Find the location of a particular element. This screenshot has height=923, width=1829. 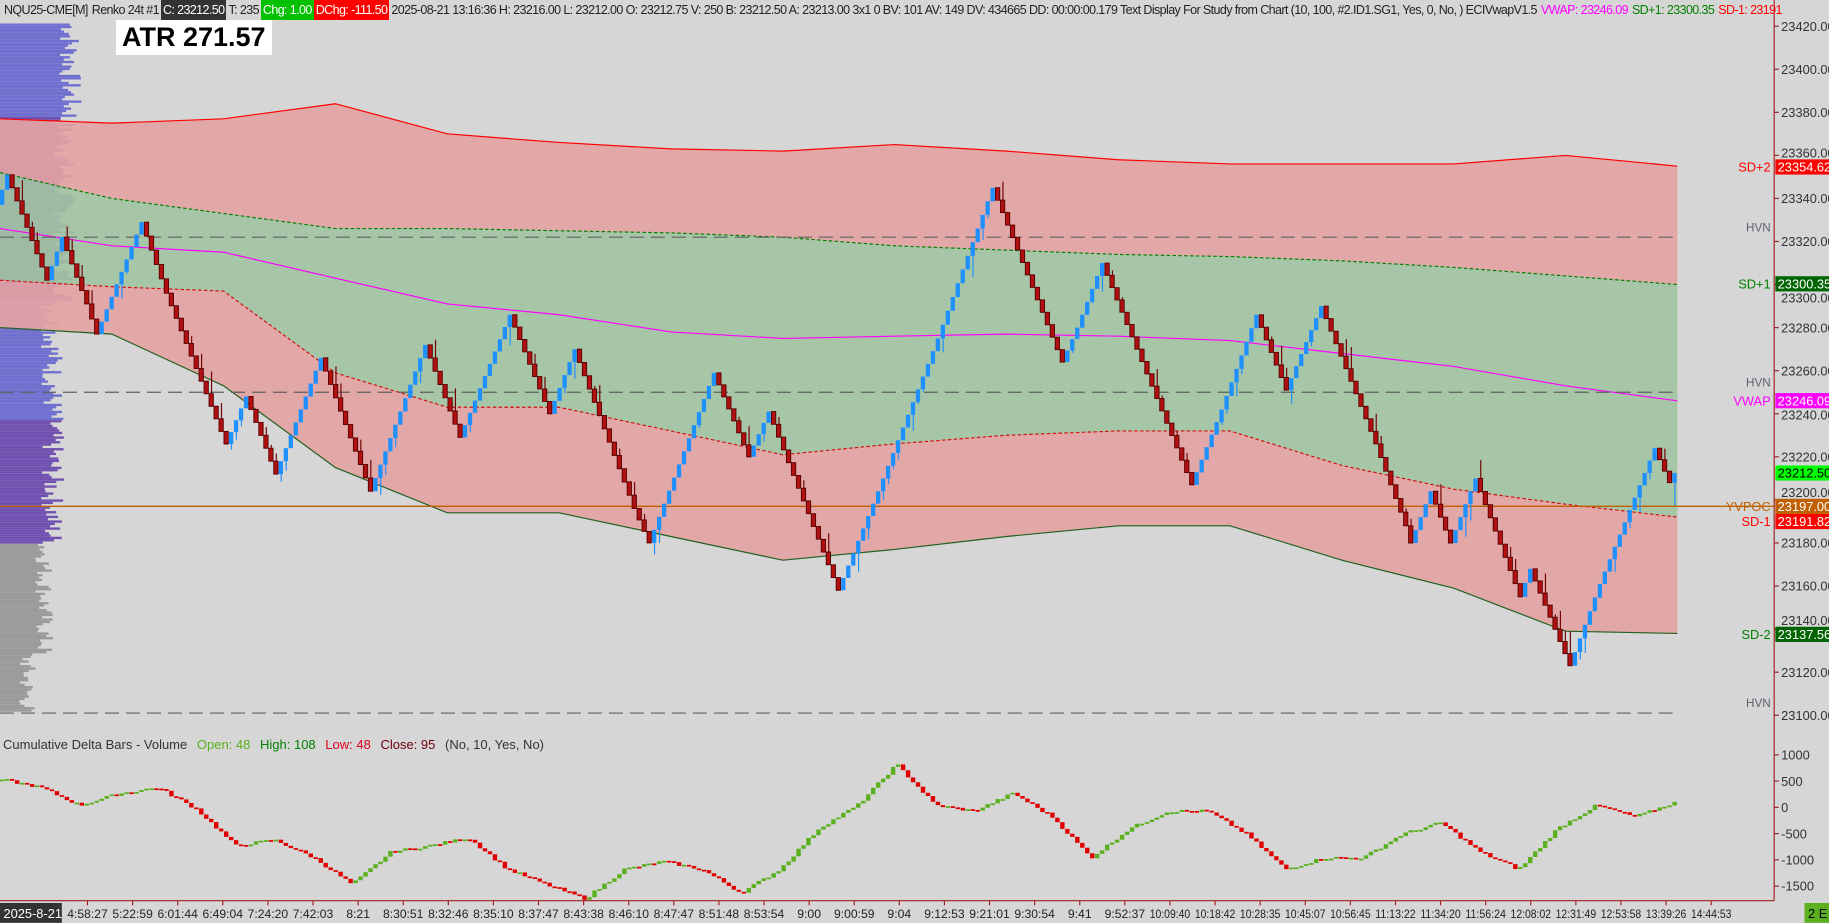

trades-value: T: 235 is located at coordinates (243, 10).